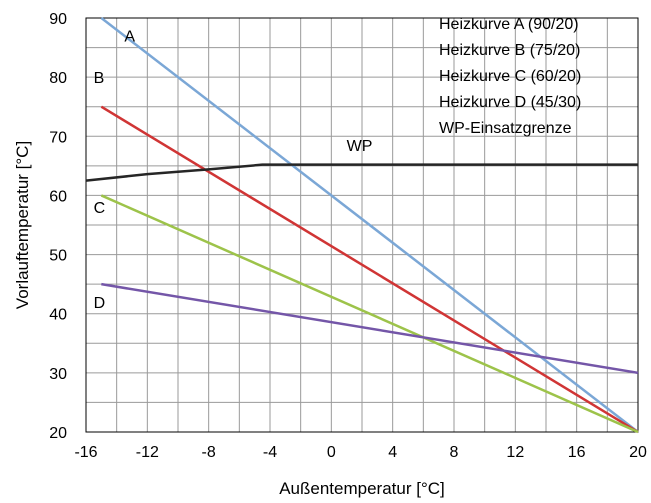  I want to click on x-tick-label: -4, so click(270, 452).